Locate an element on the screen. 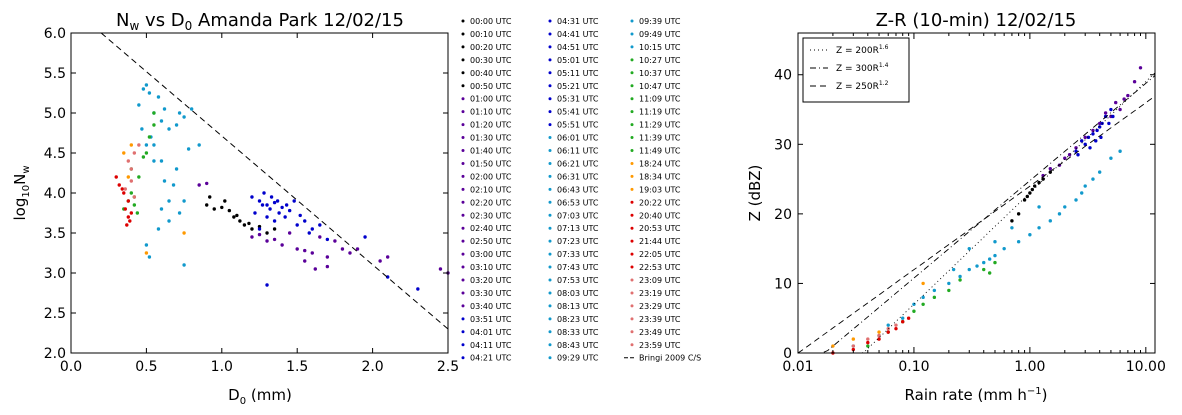 The image size is (1182, 415). legend-label: 07:43 UTC is located at coordinates (578, 267).